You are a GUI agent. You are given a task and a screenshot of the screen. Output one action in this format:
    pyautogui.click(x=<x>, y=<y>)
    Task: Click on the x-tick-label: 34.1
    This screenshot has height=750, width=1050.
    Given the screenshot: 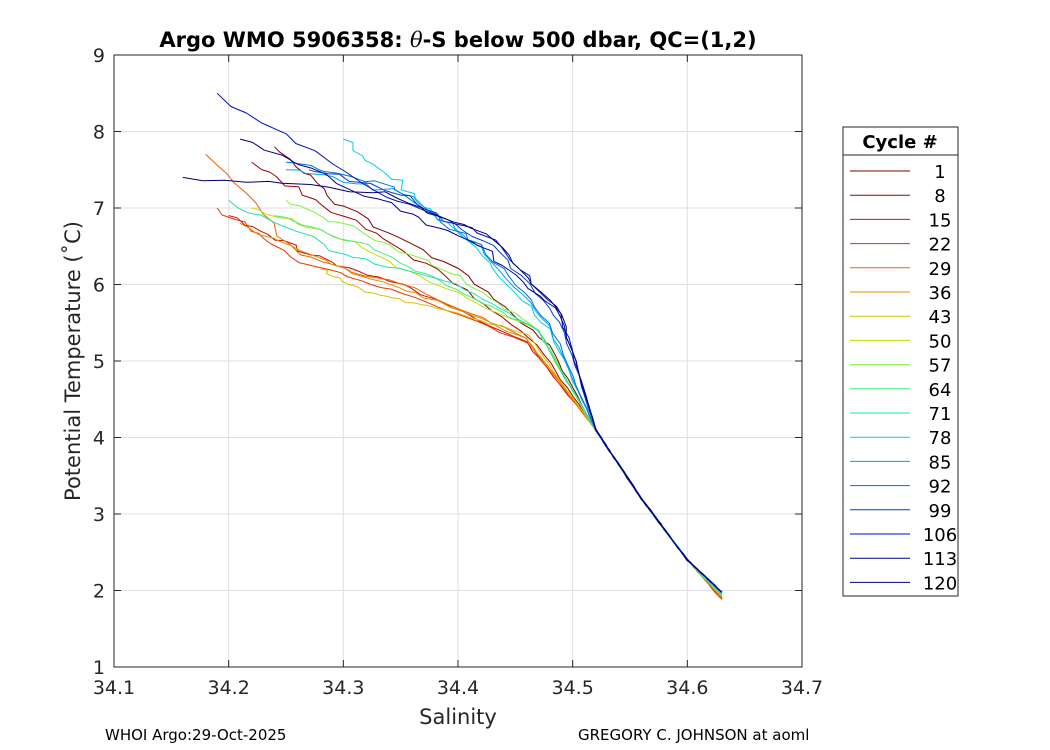 What is the action you would take?
    pyautogui.click(x=114, y=688)
    